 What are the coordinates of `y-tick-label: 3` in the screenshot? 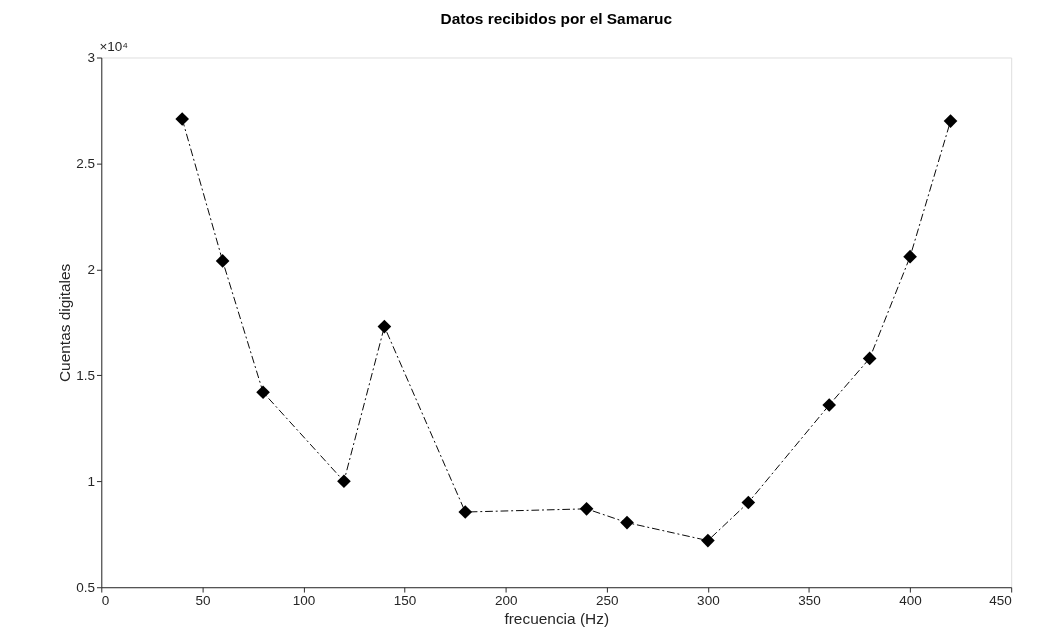 It's located at (91, 57).